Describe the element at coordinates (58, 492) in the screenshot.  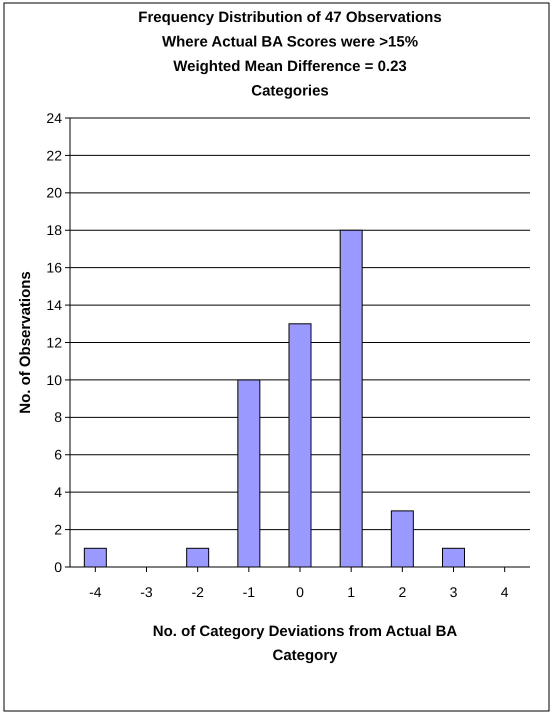
I see `y-tick-label: 4` at that location.